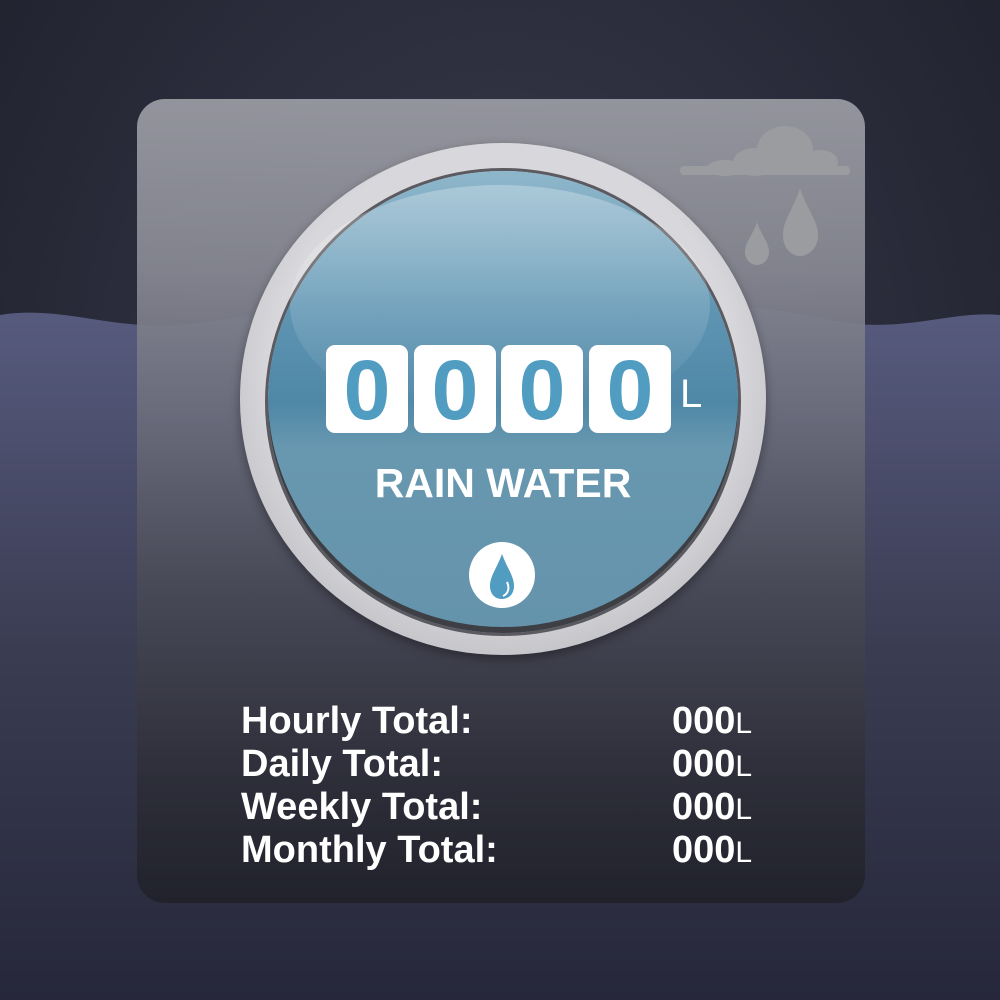  What do you see at coordinates (342, 764) in the screenshot?
I see `total-label: Daily Total:` at bounding box center [342, 764].